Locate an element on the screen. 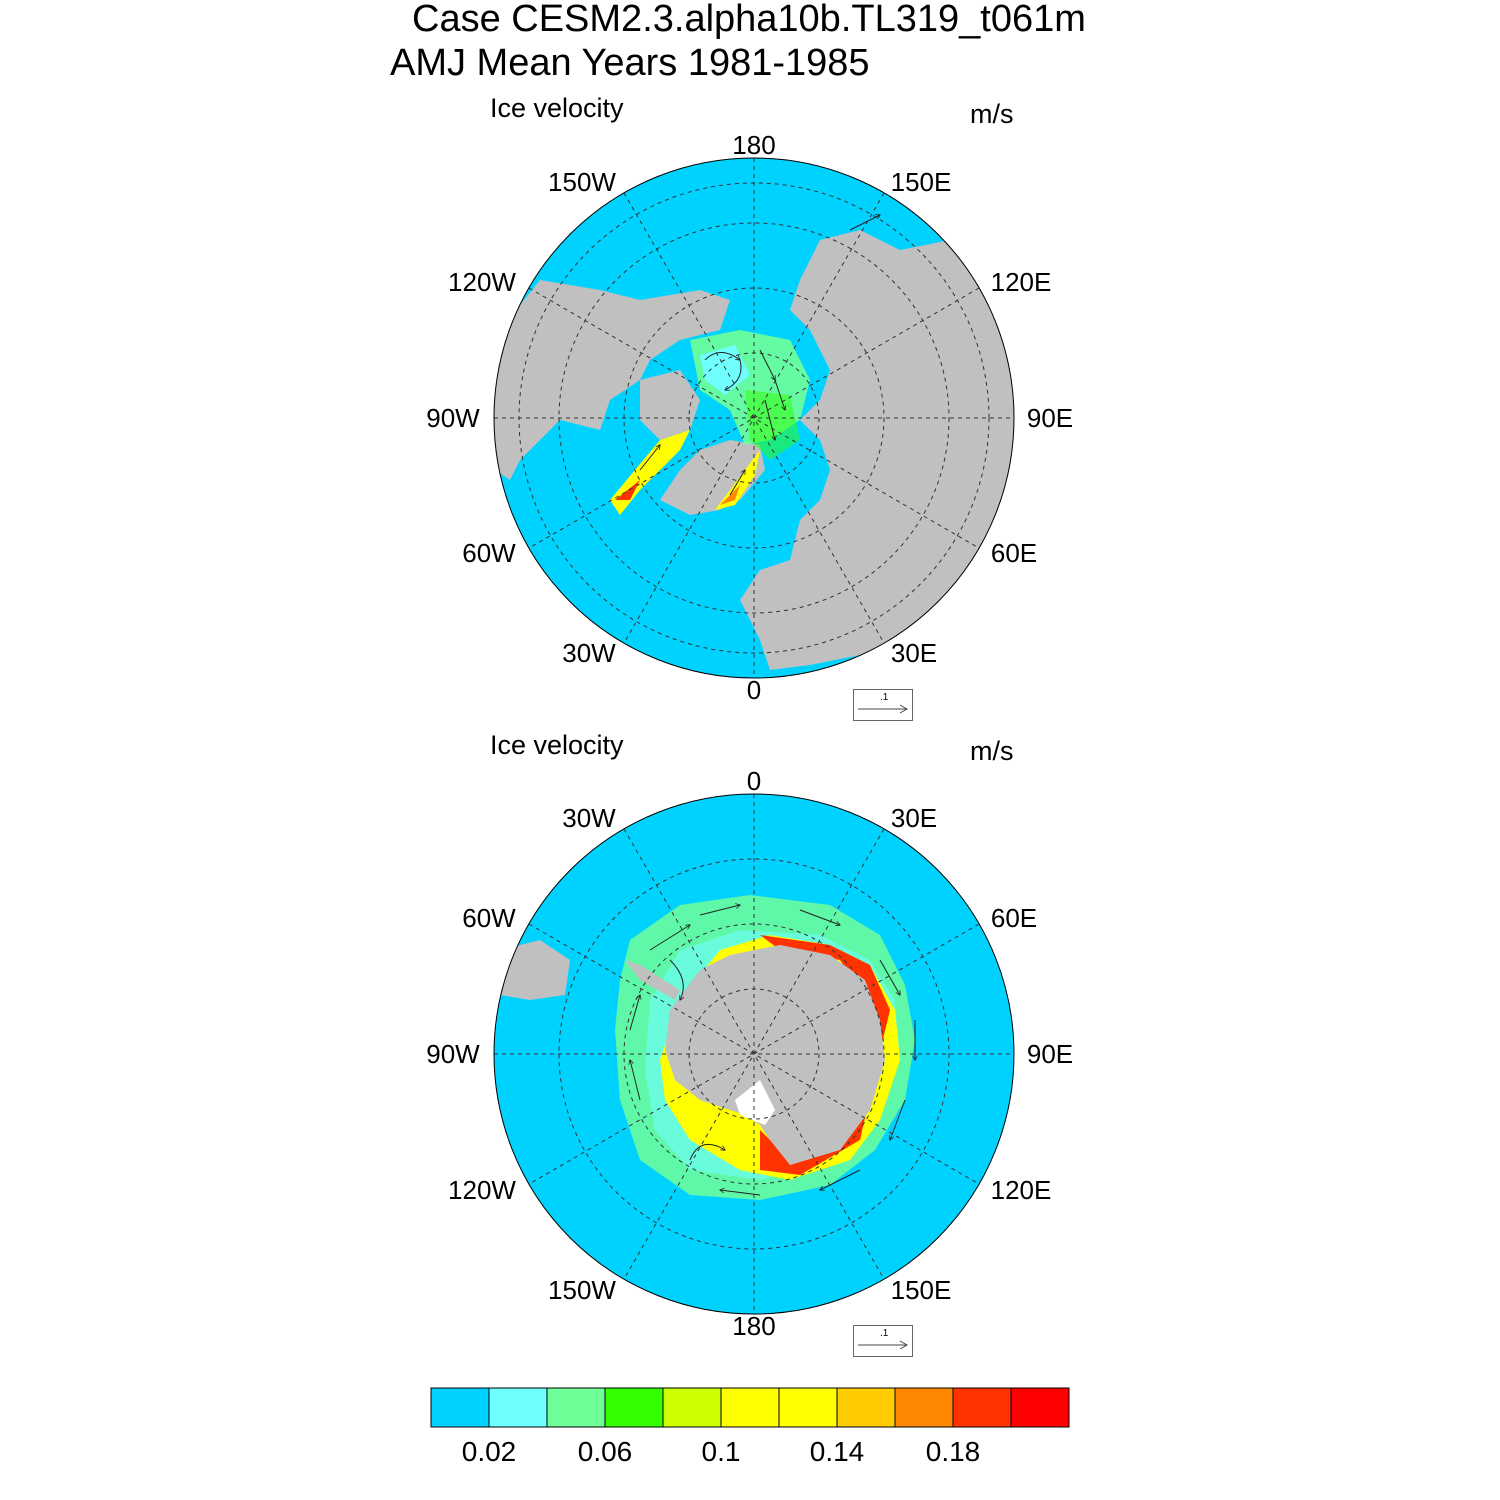 Image resolution: width=1500 pixels, height=1500 pixels. south-missing-ross is located at coordinates (755, 1102).